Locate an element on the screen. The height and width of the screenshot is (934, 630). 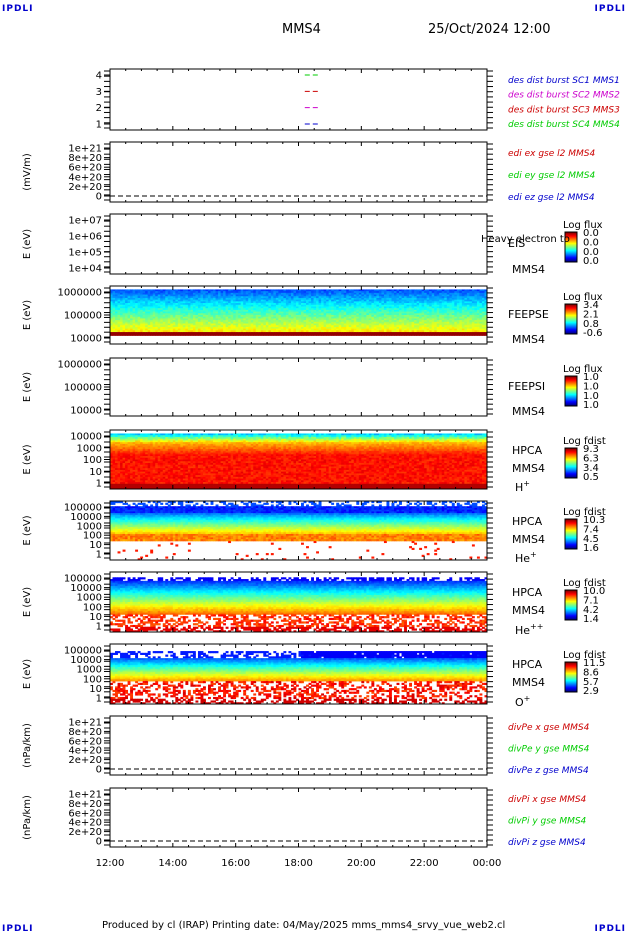
ytick-label: 4e+20 is located at coordinates (85, 823).